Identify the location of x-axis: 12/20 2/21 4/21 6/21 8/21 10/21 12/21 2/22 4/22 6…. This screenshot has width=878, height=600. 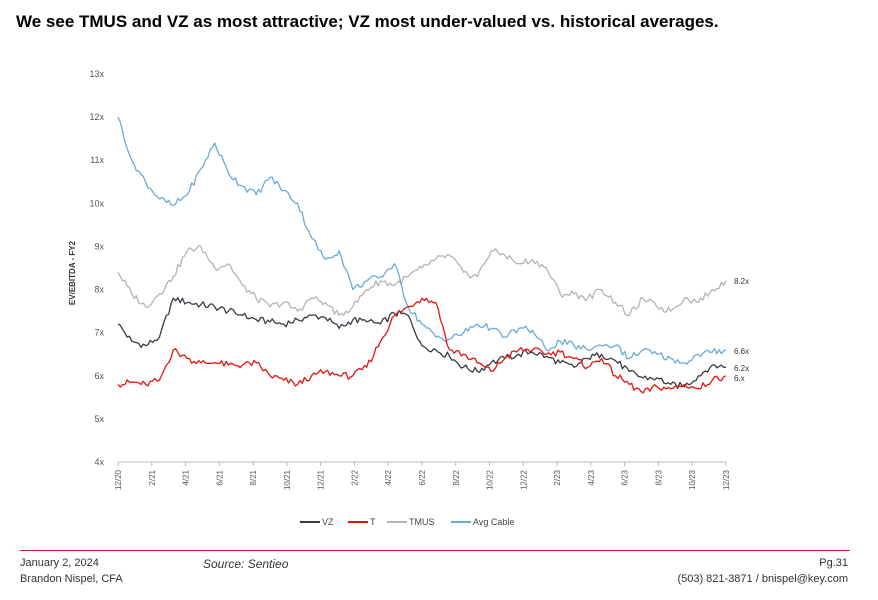
(422, 475).